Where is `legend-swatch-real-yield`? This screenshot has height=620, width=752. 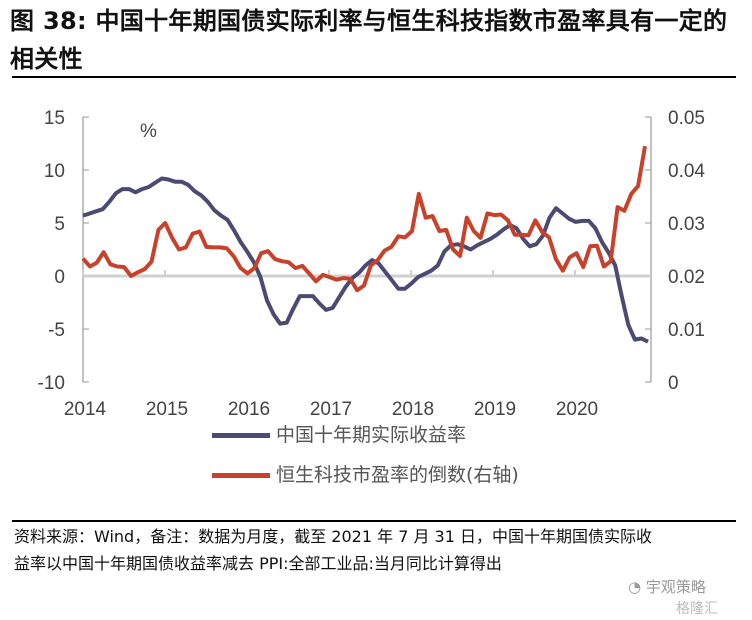 legend-swatch-real-yield is located at coordinates (241, 435).